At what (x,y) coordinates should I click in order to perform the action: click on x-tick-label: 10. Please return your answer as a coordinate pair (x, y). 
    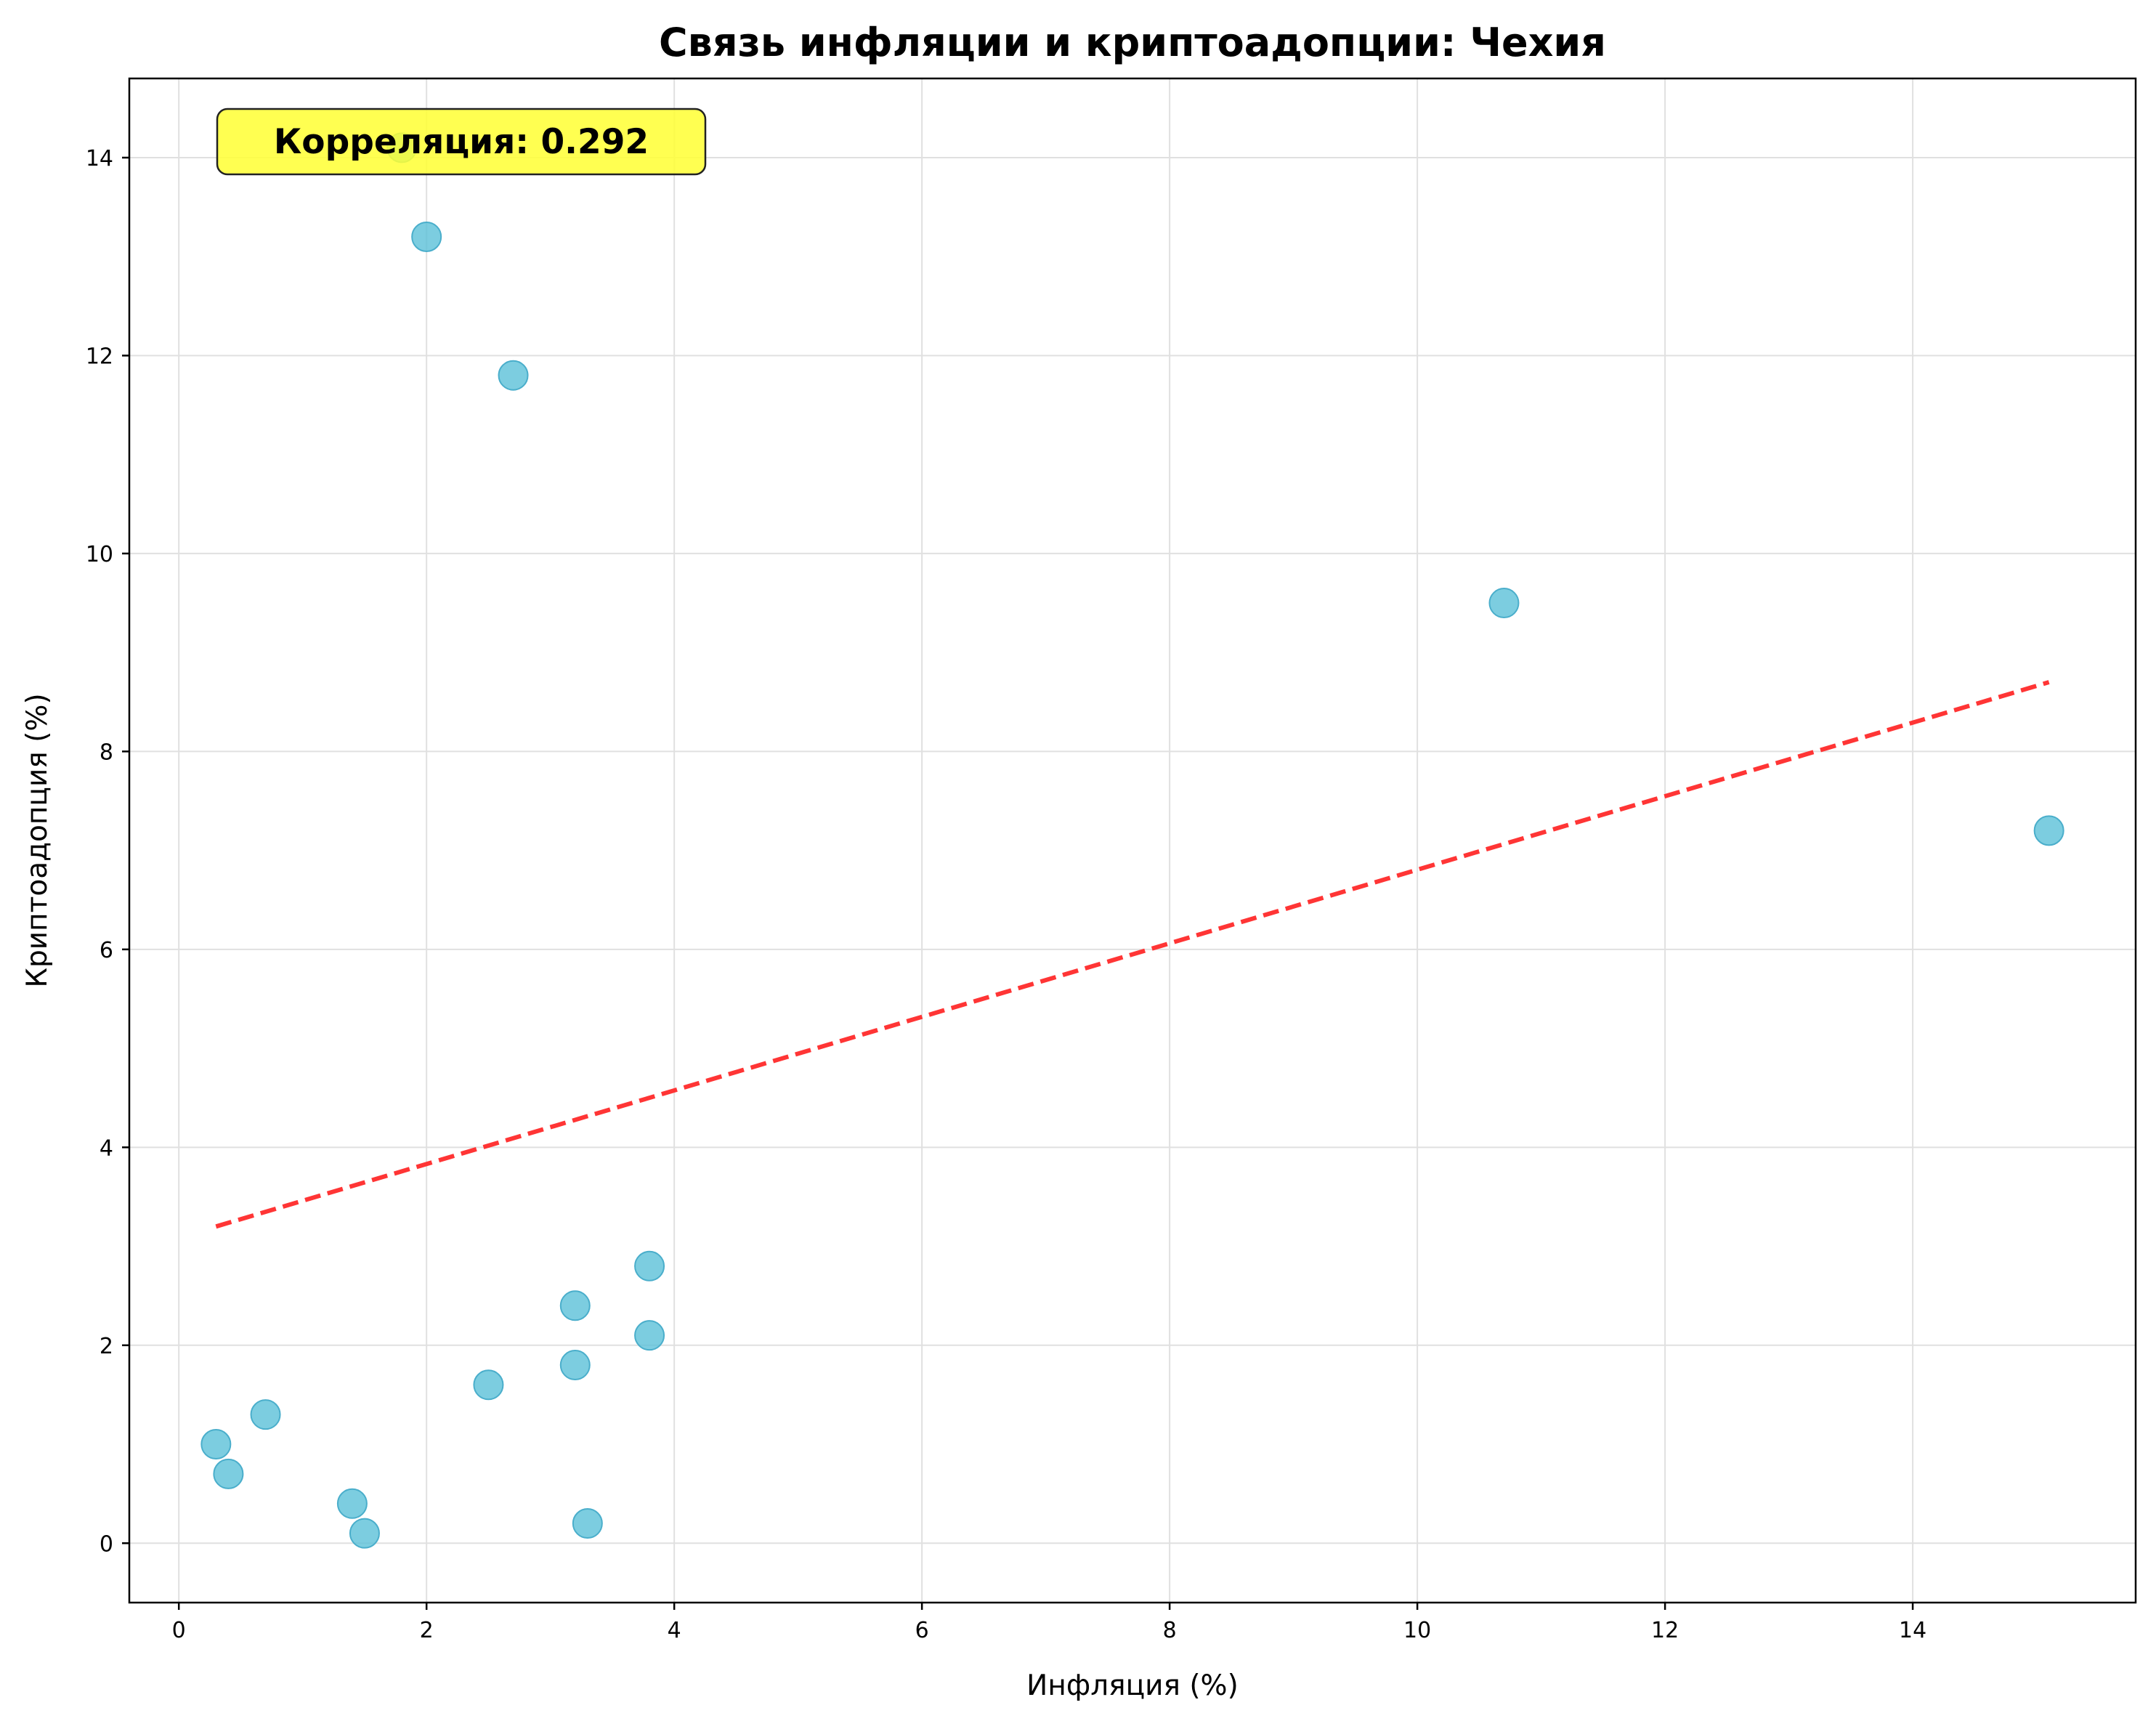
    Looking at the image, I should click on (1417, 1631).